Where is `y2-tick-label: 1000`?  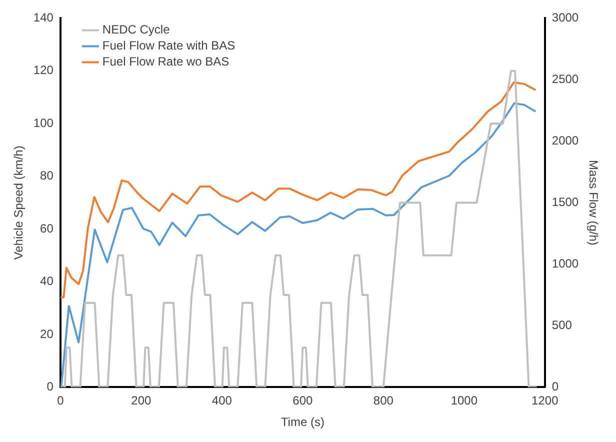 y2-tick-label: 1000 is located at coordinates (565, 263).